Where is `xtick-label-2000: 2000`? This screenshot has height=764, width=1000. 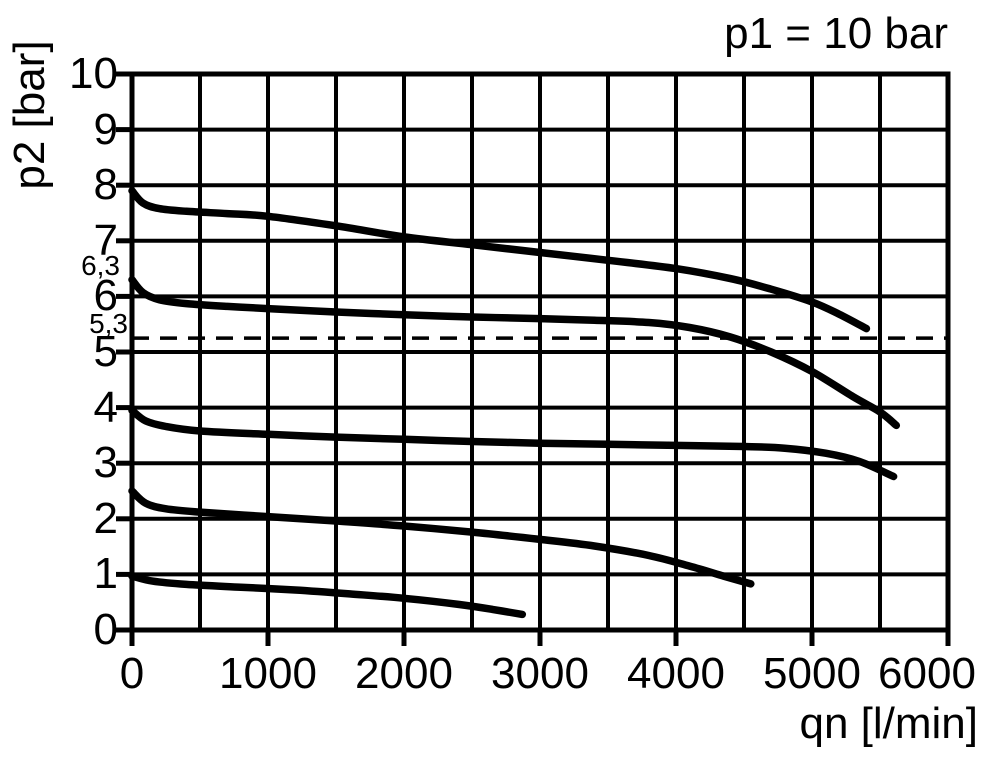 xtick-label-2000: 2000 is located at coordinates (404, 673).